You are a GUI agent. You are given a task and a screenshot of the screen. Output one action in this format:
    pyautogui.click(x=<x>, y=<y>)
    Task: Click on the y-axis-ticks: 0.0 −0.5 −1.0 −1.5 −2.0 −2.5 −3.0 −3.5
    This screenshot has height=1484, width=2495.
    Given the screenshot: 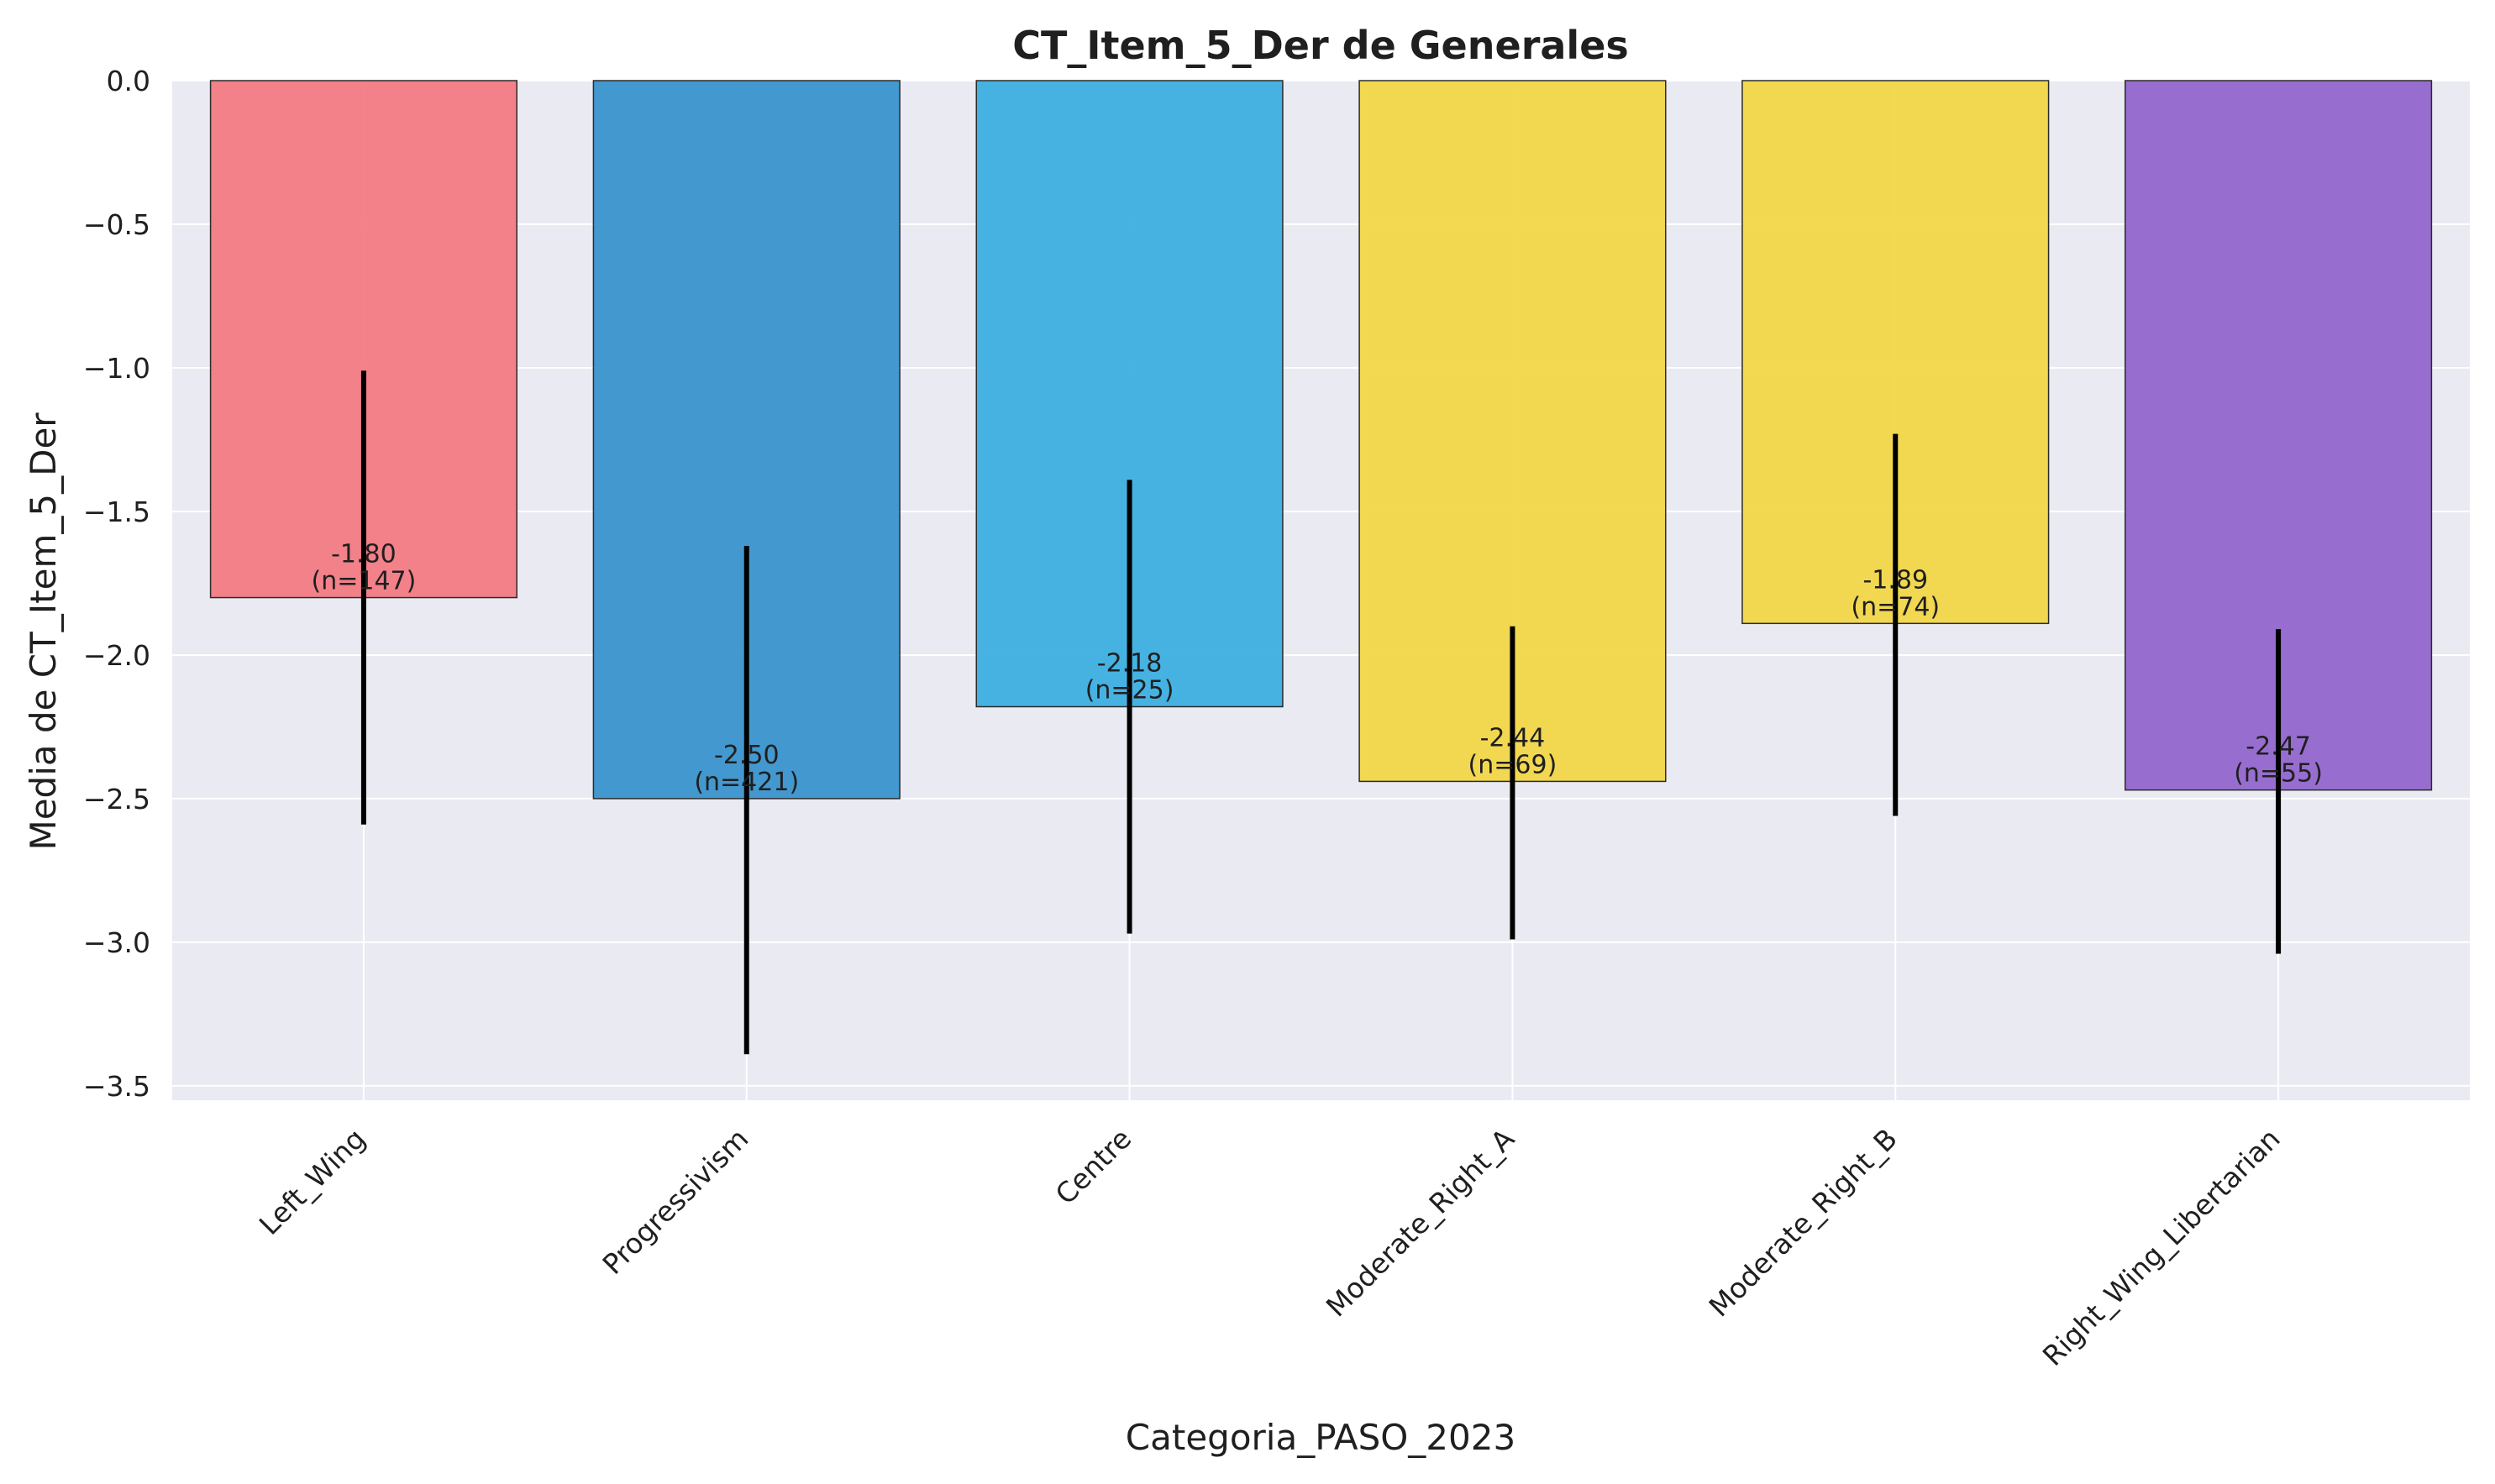 What is the action you would take?
    pyautogui.click(x=116, y=584)
    